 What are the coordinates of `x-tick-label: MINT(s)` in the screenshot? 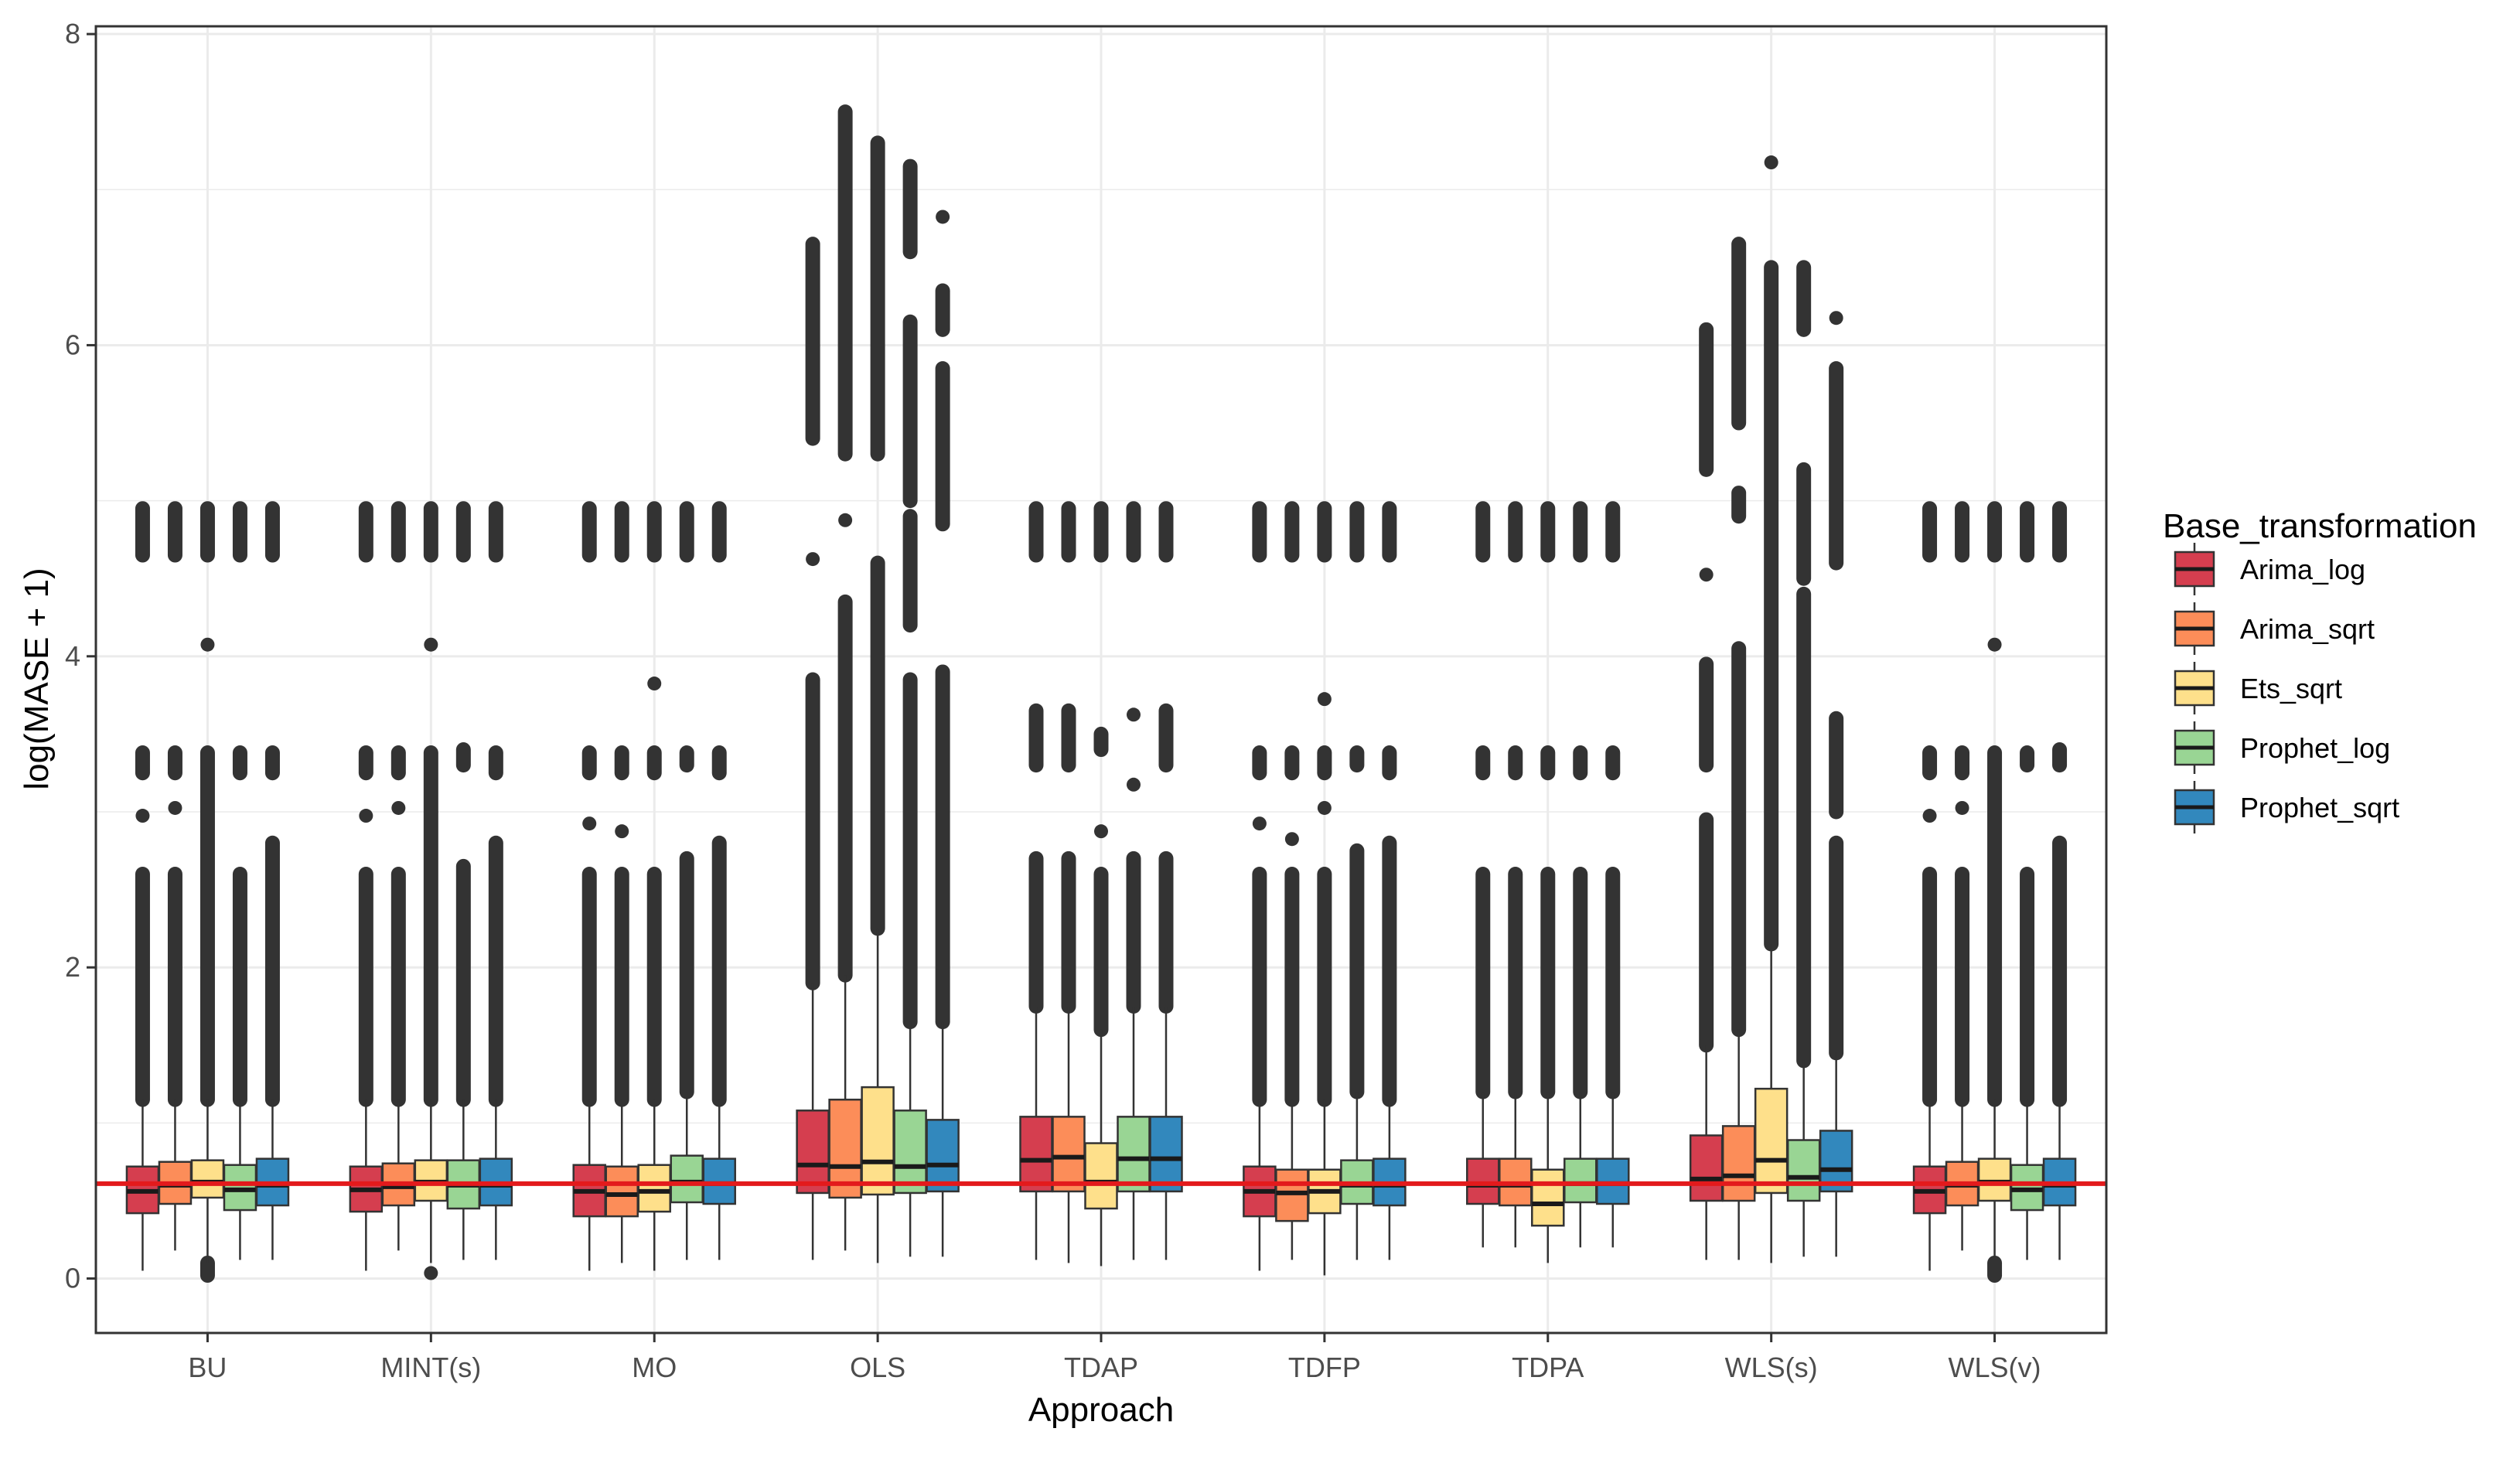 It's located at (430, 1367).